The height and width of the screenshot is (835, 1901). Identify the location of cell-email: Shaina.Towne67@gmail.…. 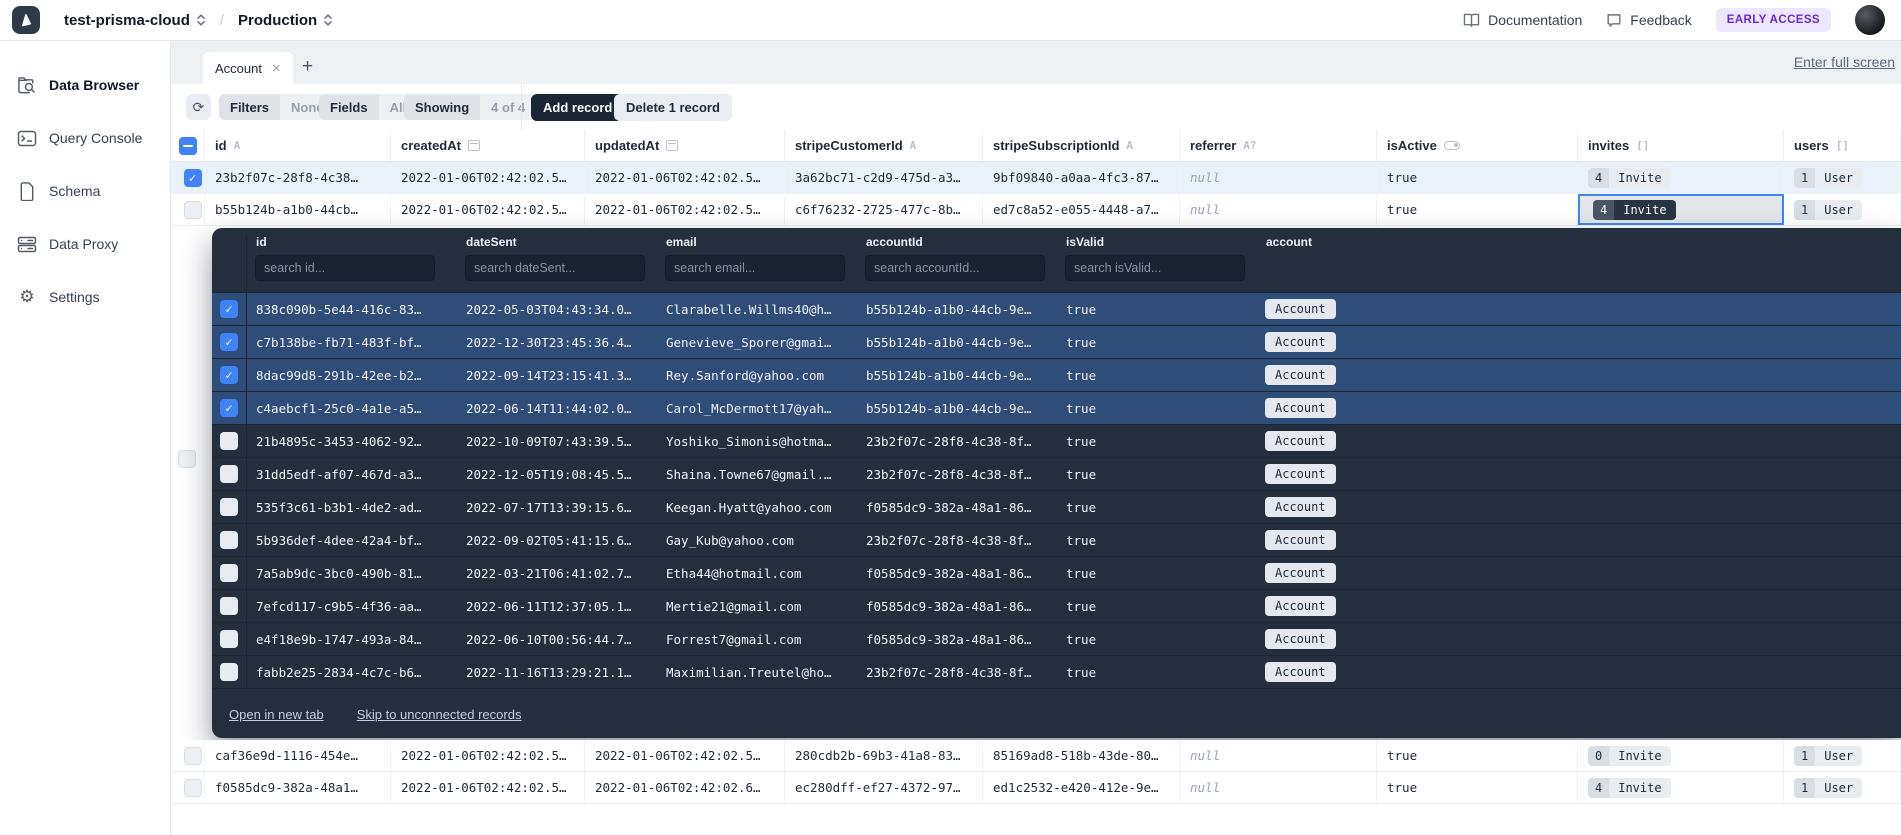
(749, 474).